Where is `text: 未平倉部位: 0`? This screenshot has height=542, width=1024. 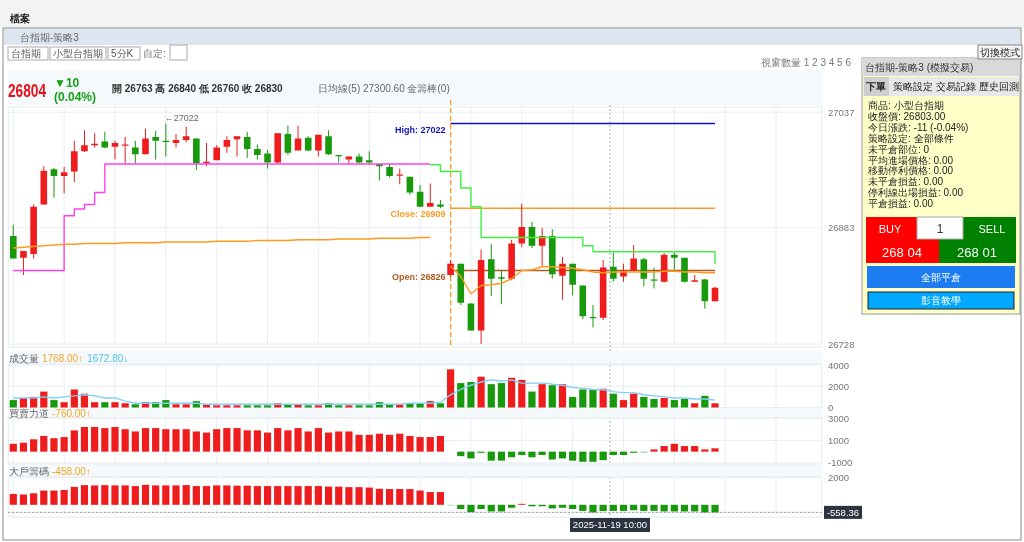
text: 未平倉部位: 0 is located at coordinates (899, 149).